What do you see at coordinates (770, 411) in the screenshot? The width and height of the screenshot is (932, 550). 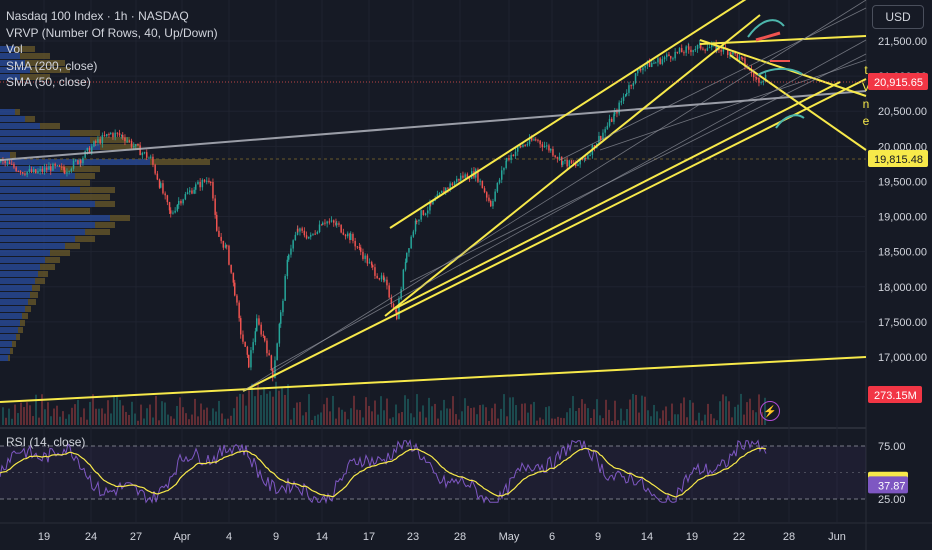 I see `alert-bolt-icon: ⚡` at bounding box center [770, 411].